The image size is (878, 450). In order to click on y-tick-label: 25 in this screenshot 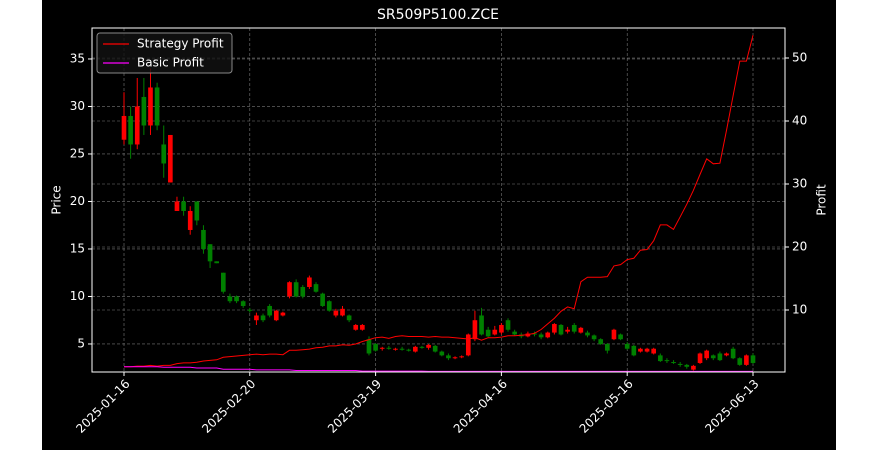, I will do `click(77, 153)`.